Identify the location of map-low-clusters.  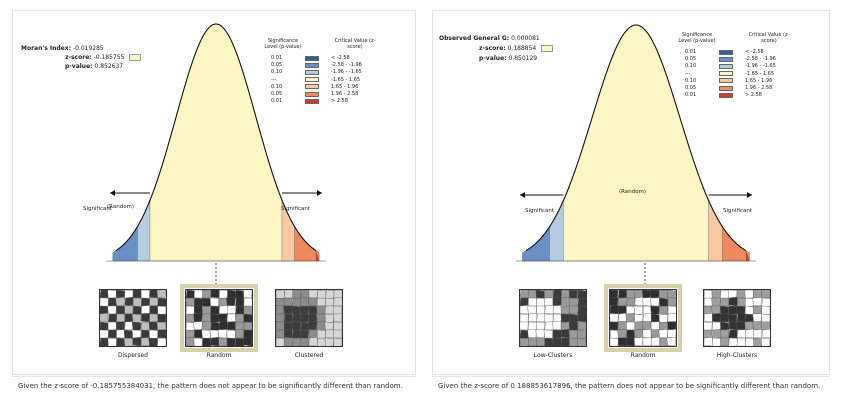
(553, 318).